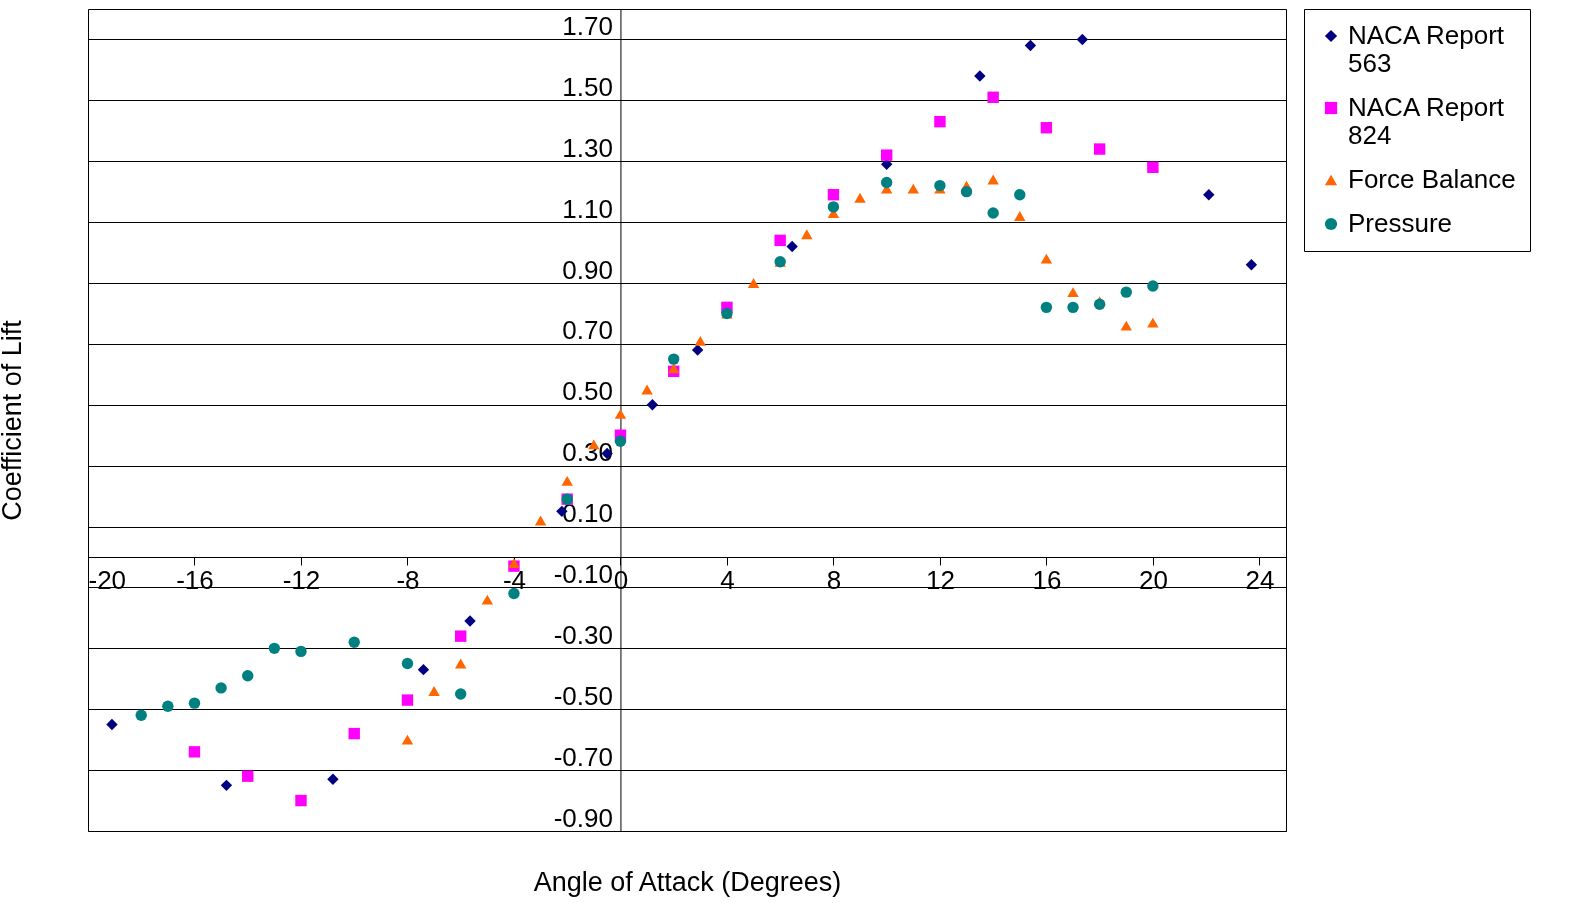 This screenshot has height=903, width=1583. What do you see at coordinates (13, 420) in the screenshot?
I see `y-axis-title: Coefficient of Lift` at bounding box center [13, 420].